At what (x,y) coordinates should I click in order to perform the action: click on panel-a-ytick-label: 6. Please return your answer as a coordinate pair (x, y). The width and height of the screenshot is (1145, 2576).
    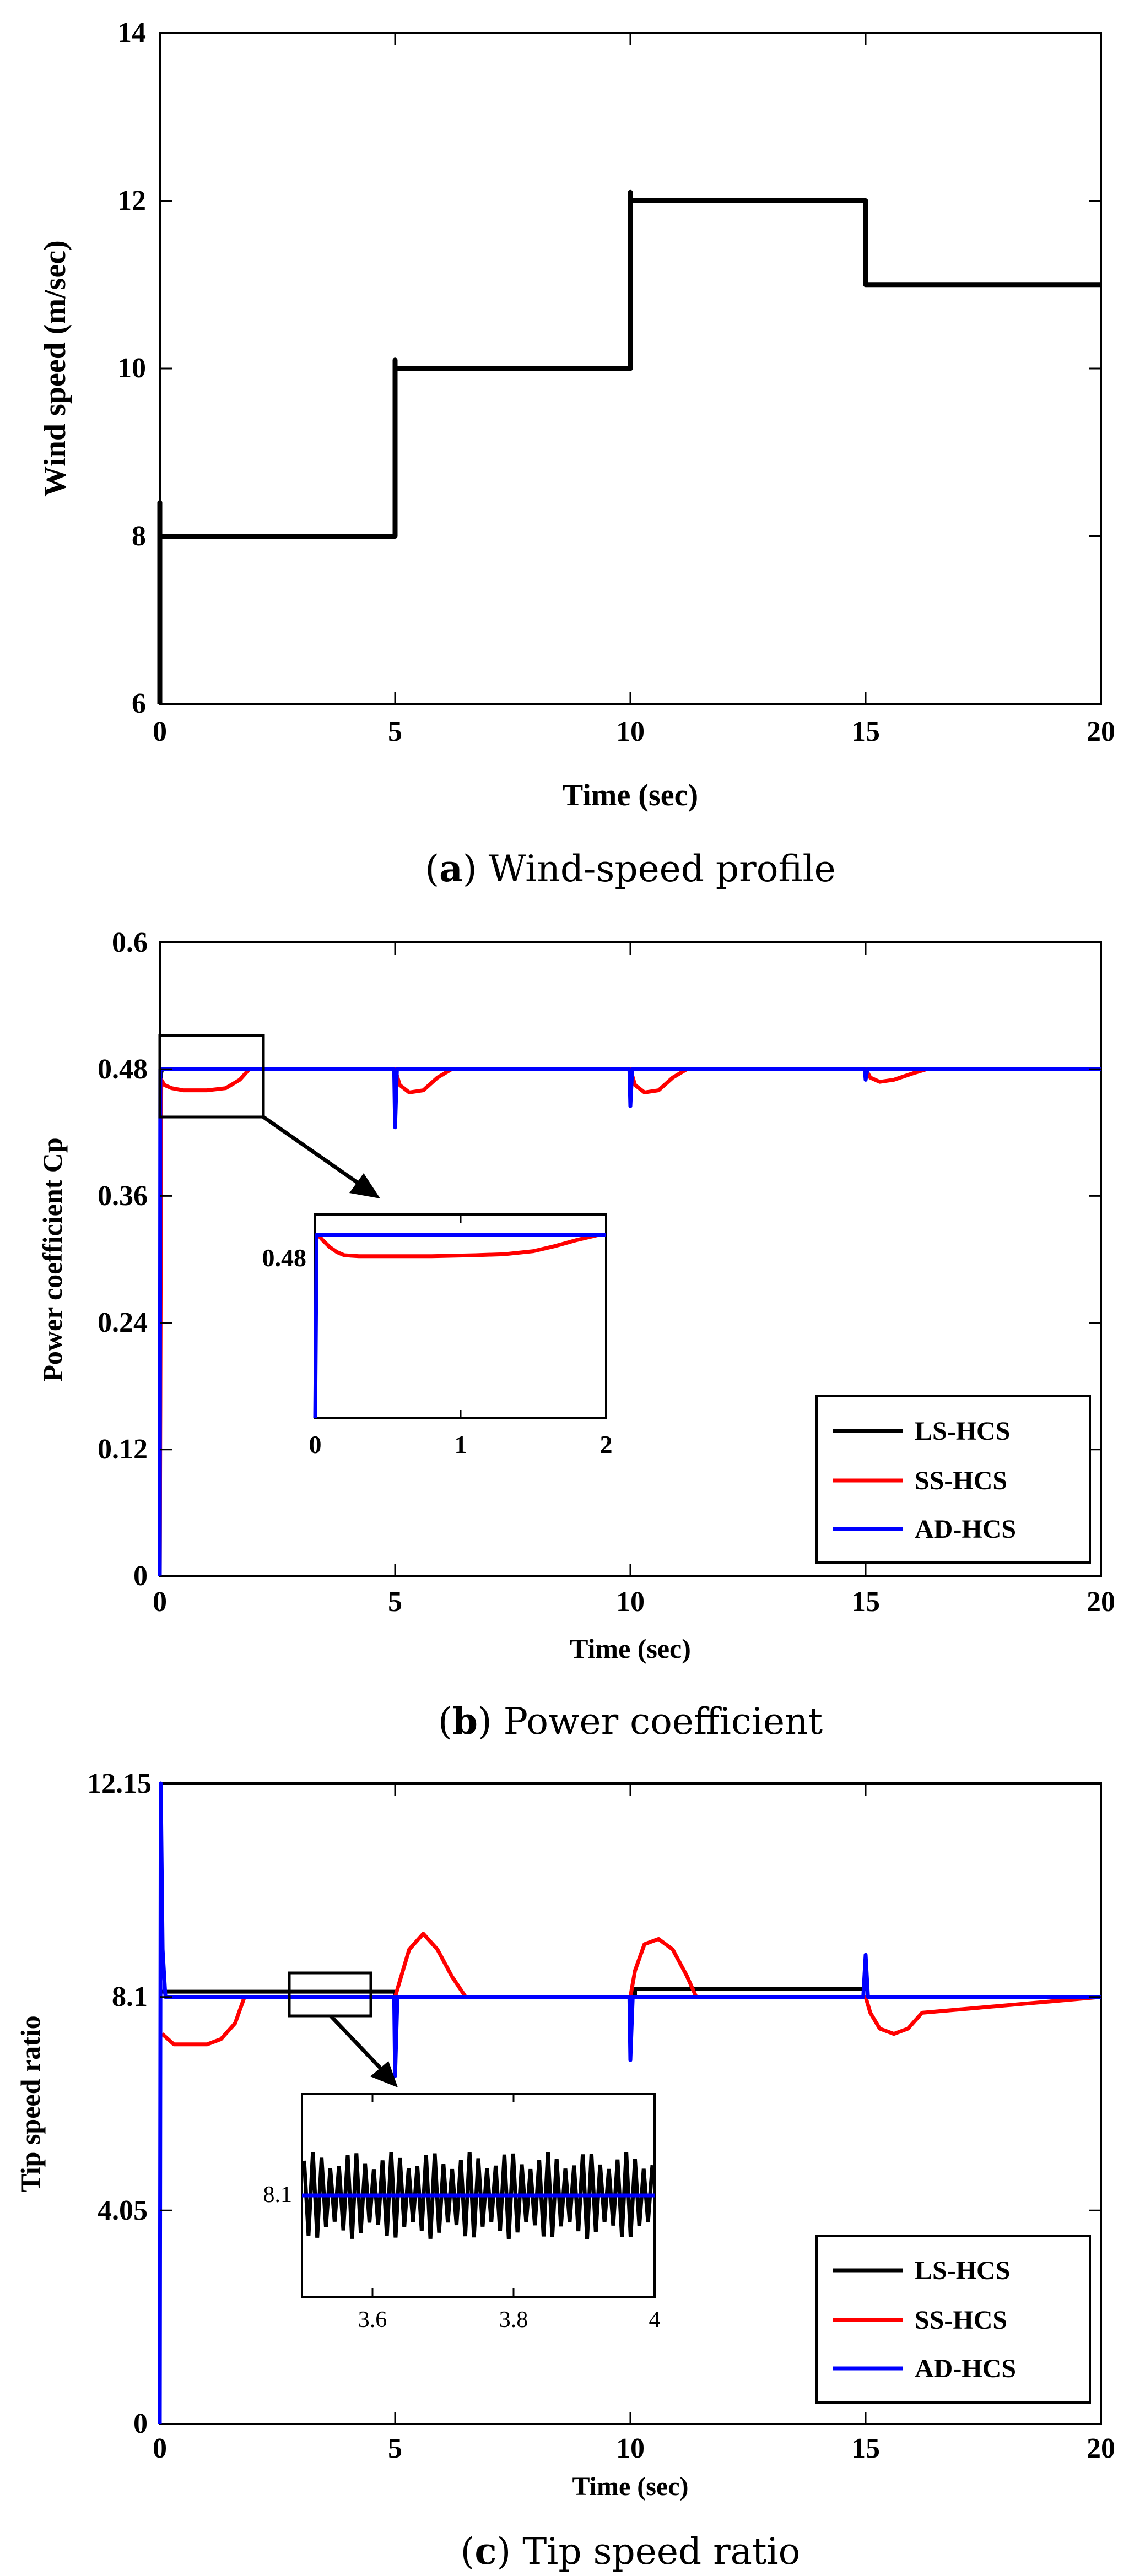
    Looking at the image, I should click on (139, 703).